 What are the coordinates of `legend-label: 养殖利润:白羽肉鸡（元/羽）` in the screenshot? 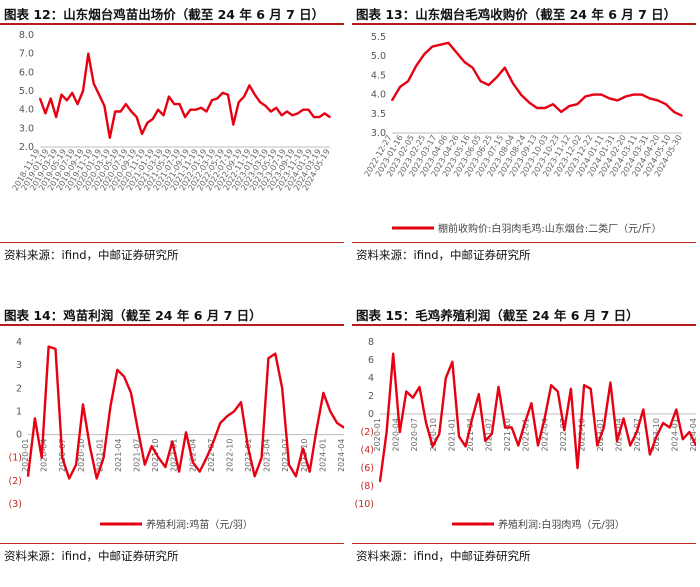 It's located at (561, 524).